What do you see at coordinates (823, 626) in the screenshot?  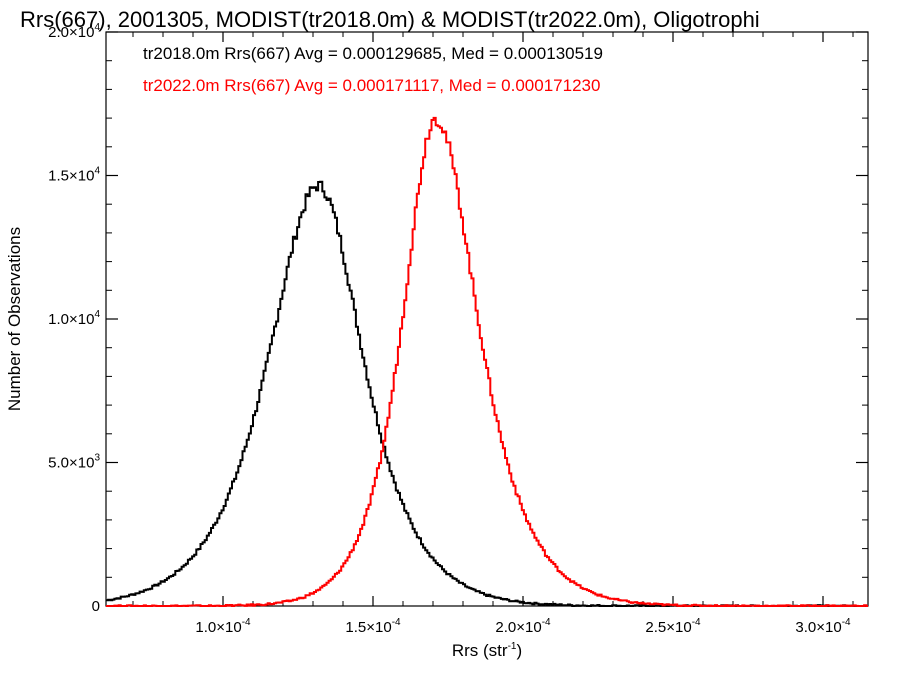 I see `x-tick-label: 3.0×10⁻⁴` at bounding box center [823, 626].